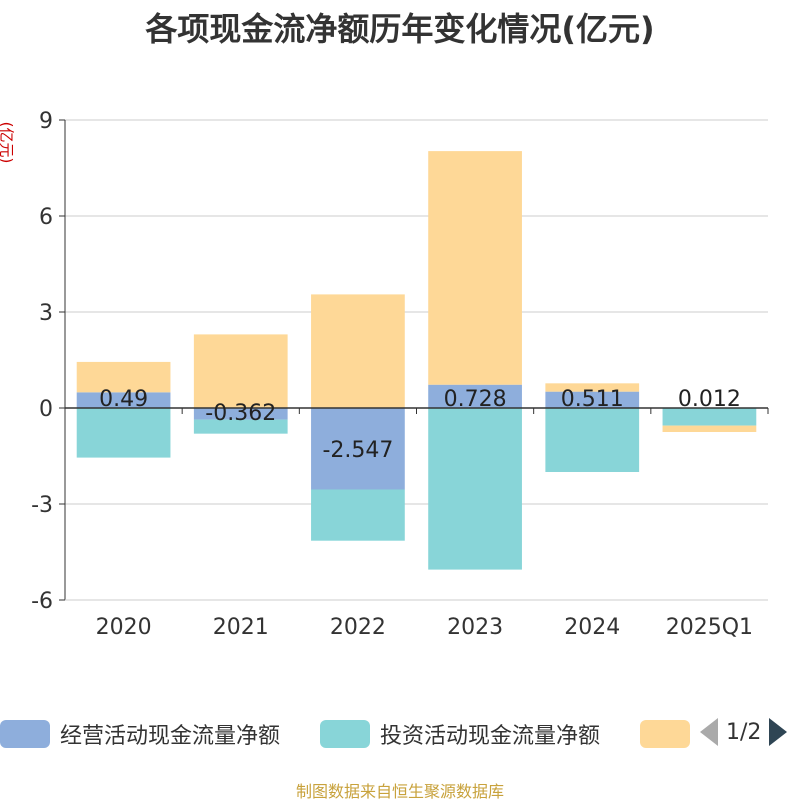  Describe the element at coordinates (709, 732) in the screenshot. I see `legend-prev-icon` at that location.